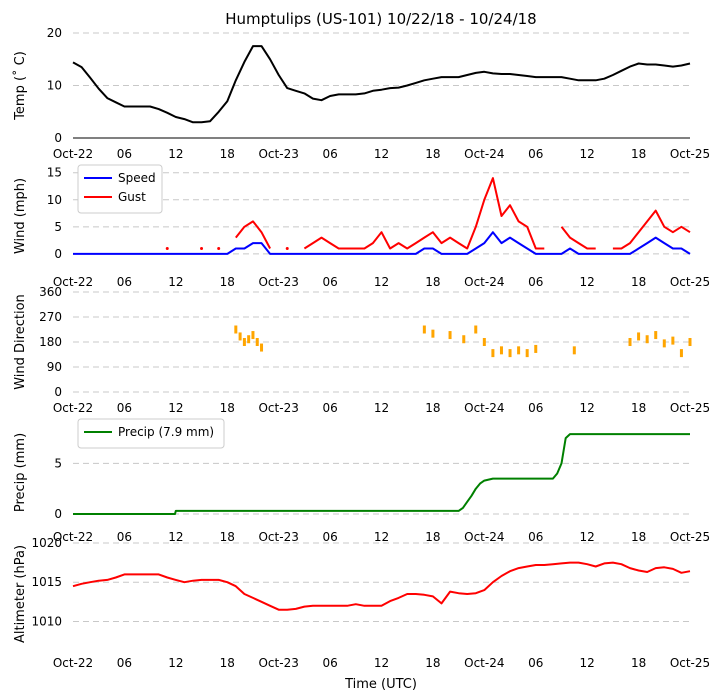 This screenshot has width=721, height=700. I want to click on y-axis-label: Temp (˚ C), so click(20, 86).